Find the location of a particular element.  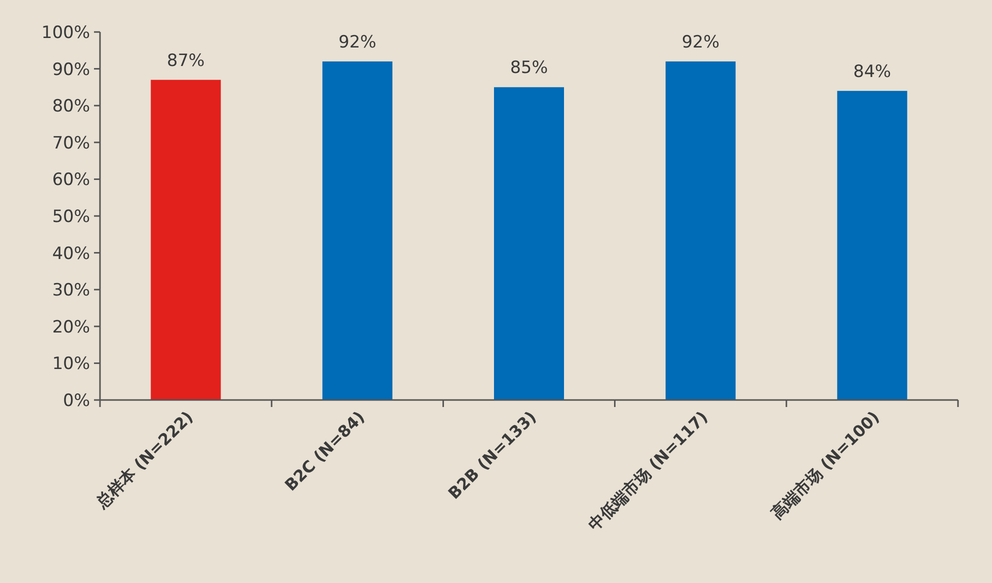

y-tick-label: 40% is located at coordinates (71, 254).